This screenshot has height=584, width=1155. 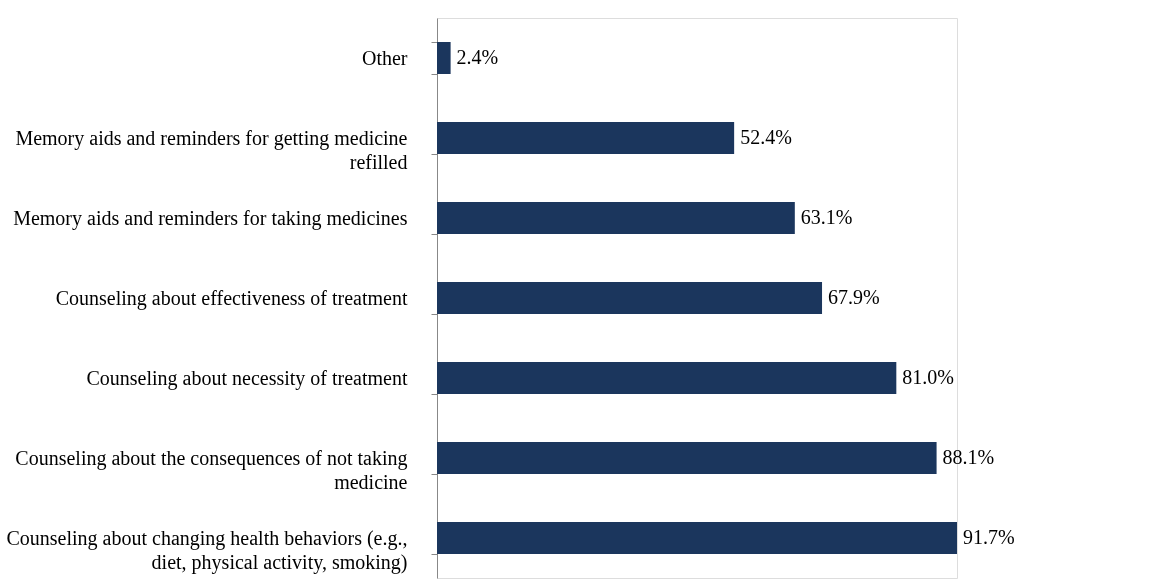 I want to click on y-tick-label: Counseling about changing health behaviors (e.g., diet, physical activity, smoking), so click(x=207, y=550).